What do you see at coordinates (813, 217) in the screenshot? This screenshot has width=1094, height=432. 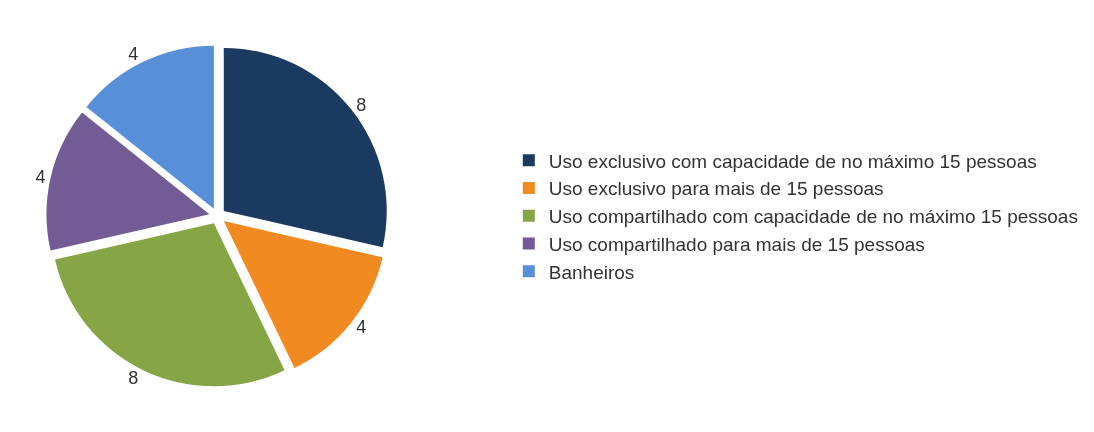 I see `legend-label: Uso compartilhado com capacidade de no máximo 15 pessoas` at bounding box center [813, 217].